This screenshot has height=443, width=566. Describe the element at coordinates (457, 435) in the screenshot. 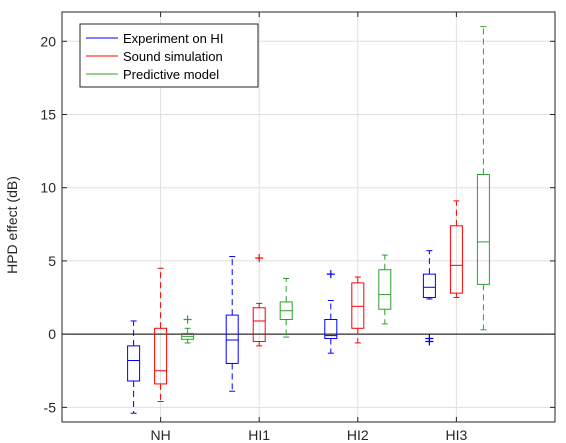

I see `x-tick-label: HI3` at that location.